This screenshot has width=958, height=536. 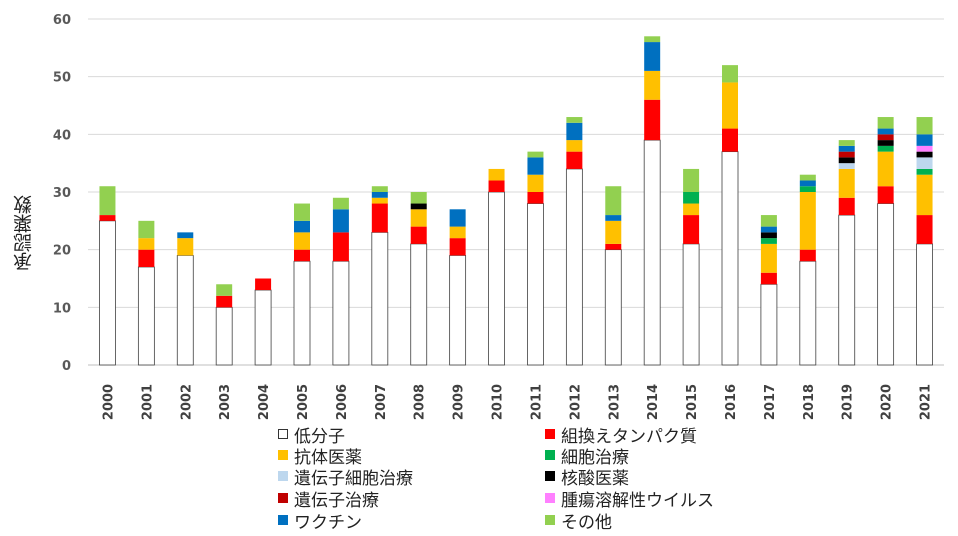 I want to click on x-tick-label: 2005, so click(x=303, y=402).